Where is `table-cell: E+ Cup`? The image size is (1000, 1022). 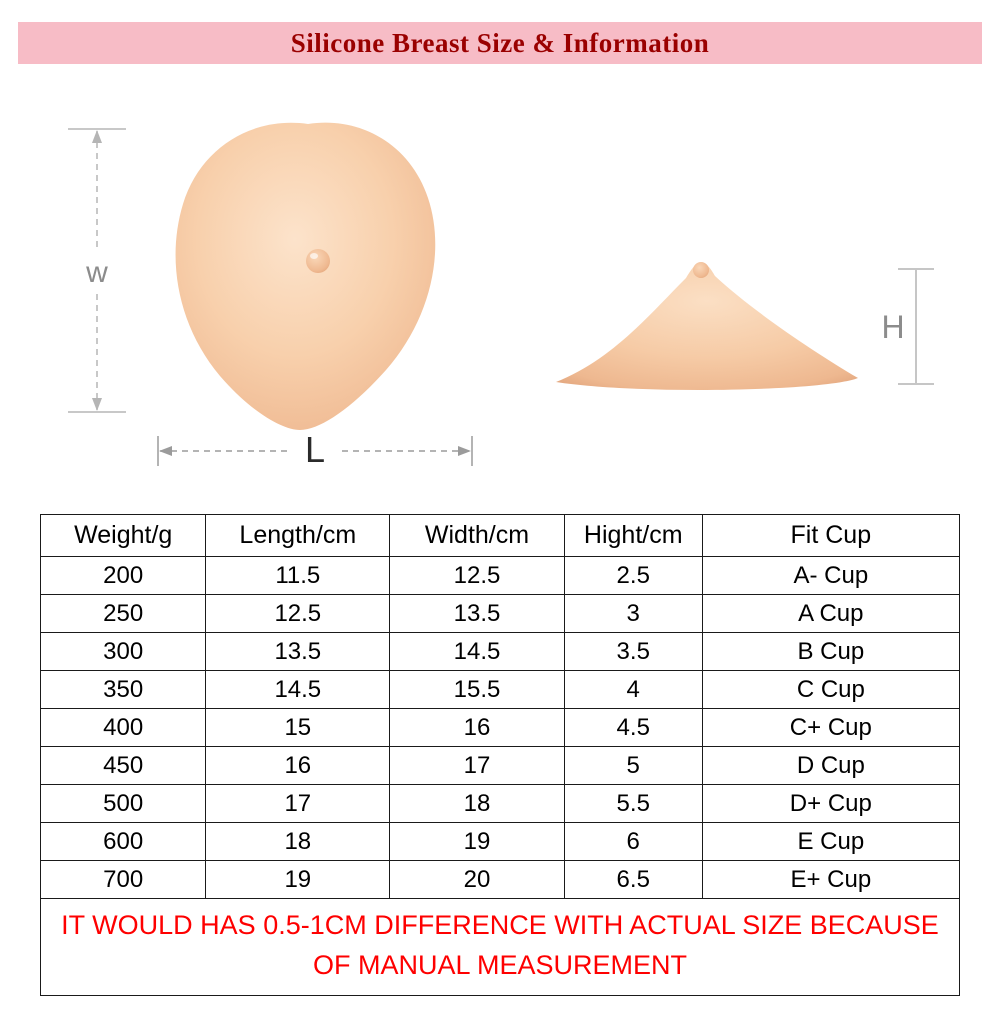 table-cell: E+ Cup is located at coordinates (831, 879).